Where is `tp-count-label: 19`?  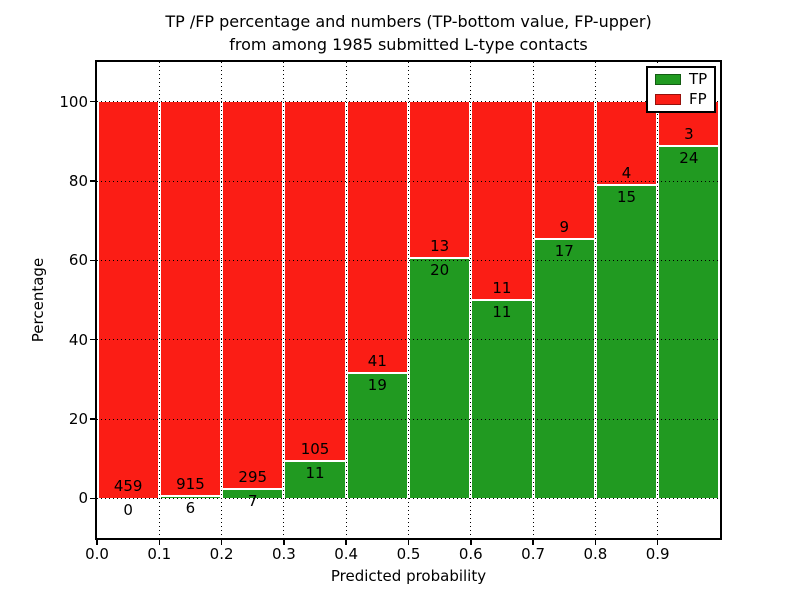
tp-count-label: 19 is located at coordinates (377, 384).